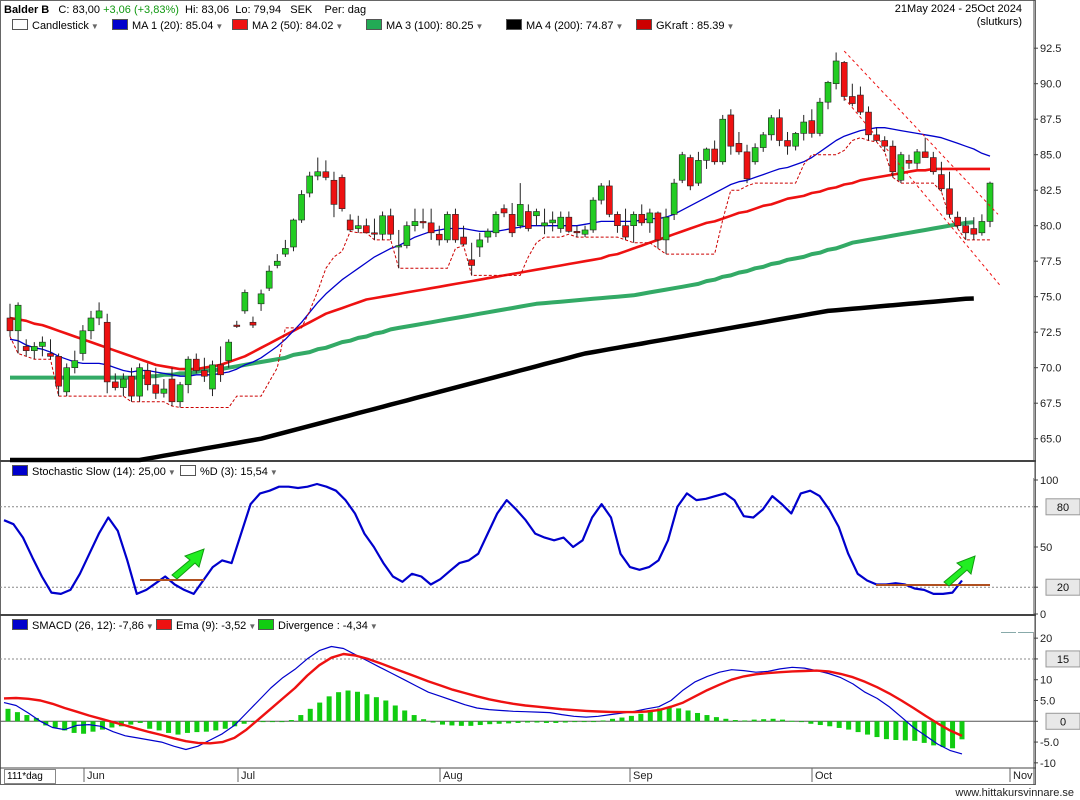 This screenshot has height=800, width=1080. I want to click on pane-title-bar, so click(517, 470).